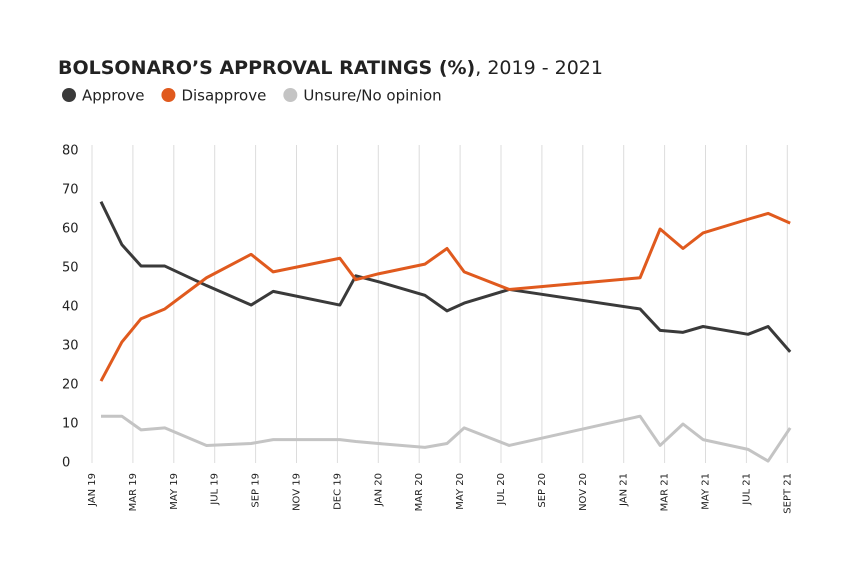  What do you see at coordinates (70, 151) in the screenshot?
I see `y-tick-label: 80` at bounding box center [70, 151].